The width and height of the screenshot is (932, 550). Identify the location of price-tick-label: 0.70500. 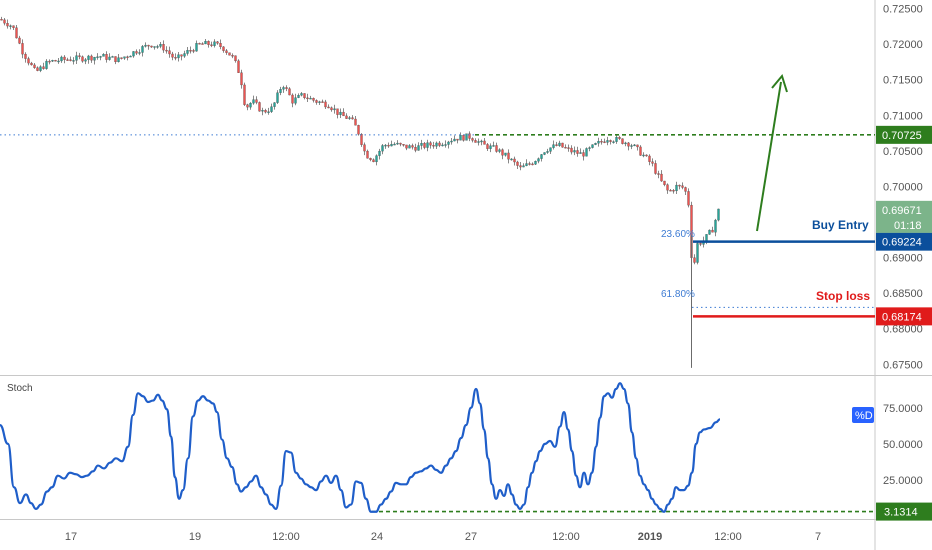
(903, 152).